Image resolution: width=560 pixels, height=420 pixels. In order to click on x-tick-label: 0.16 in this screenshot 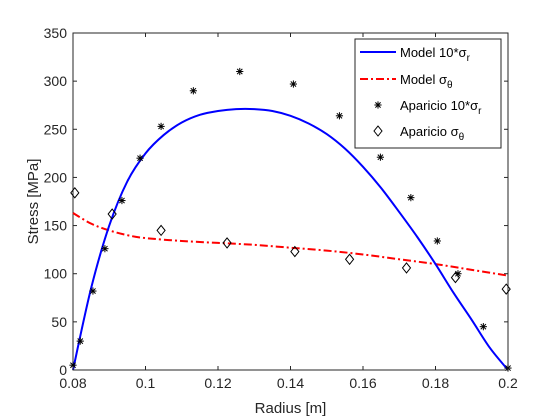, I will do `click(362, 383)`.